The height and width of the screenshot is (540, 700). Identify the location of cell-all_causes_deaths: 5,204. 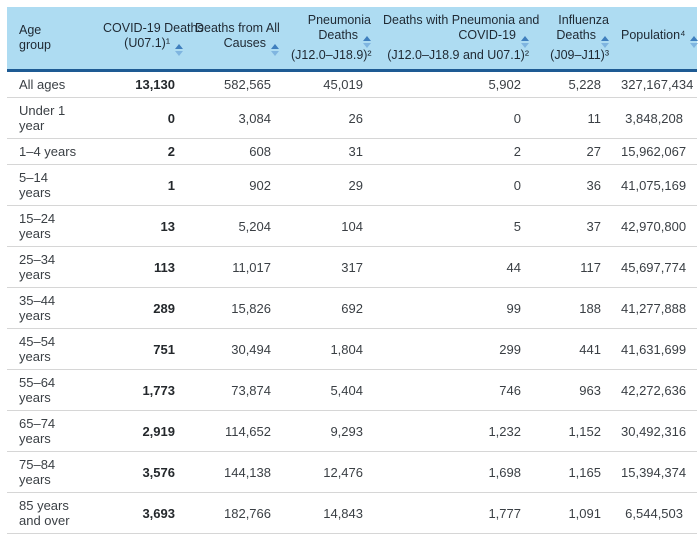
(237, 226).